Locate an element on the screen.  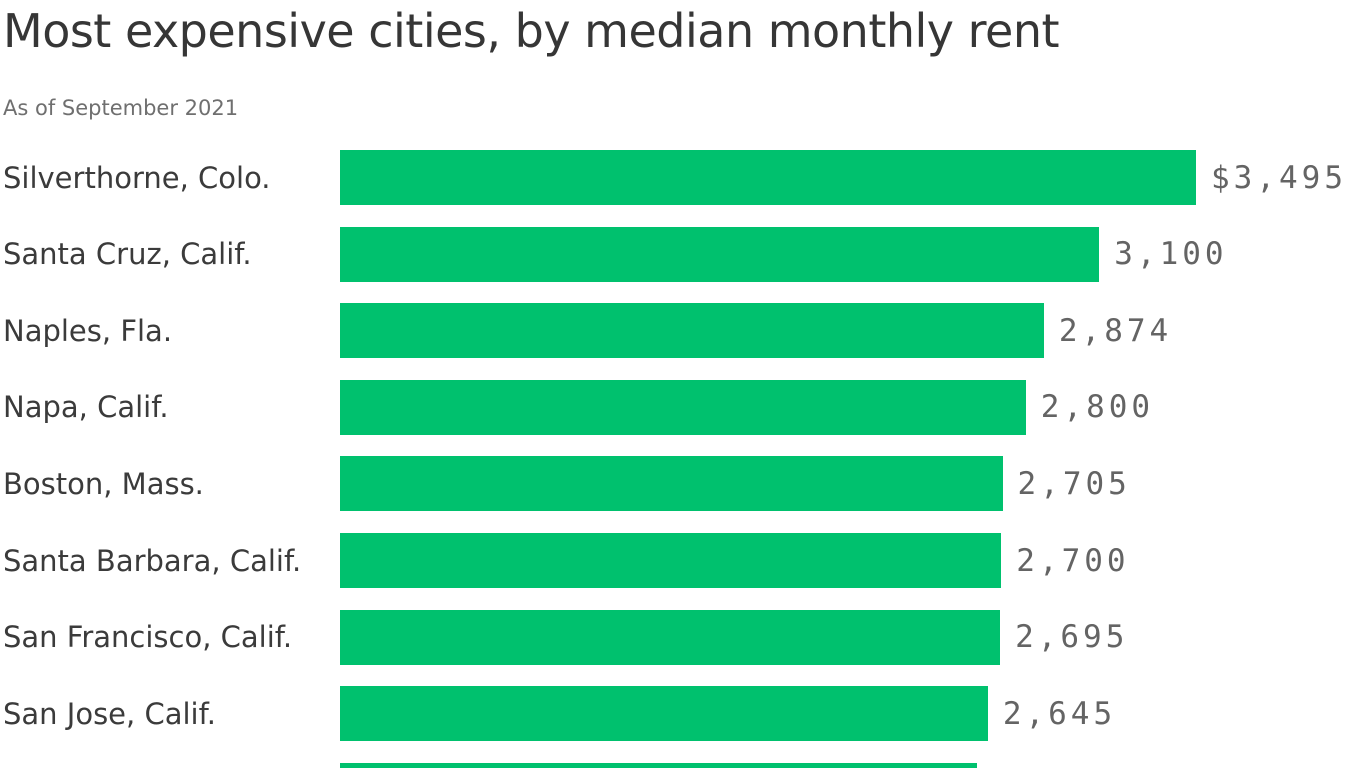
value-label: 2,700 is located at coordinates (1073, 560).